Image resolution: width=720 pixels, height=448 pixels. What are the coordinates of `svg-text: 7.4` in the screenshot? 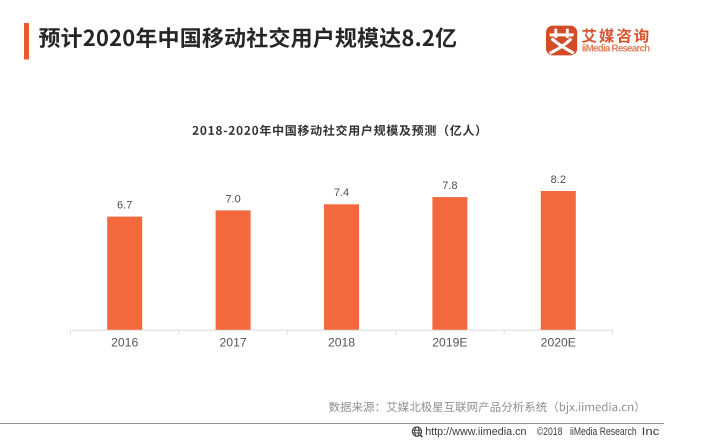 It's located at (341, 193).